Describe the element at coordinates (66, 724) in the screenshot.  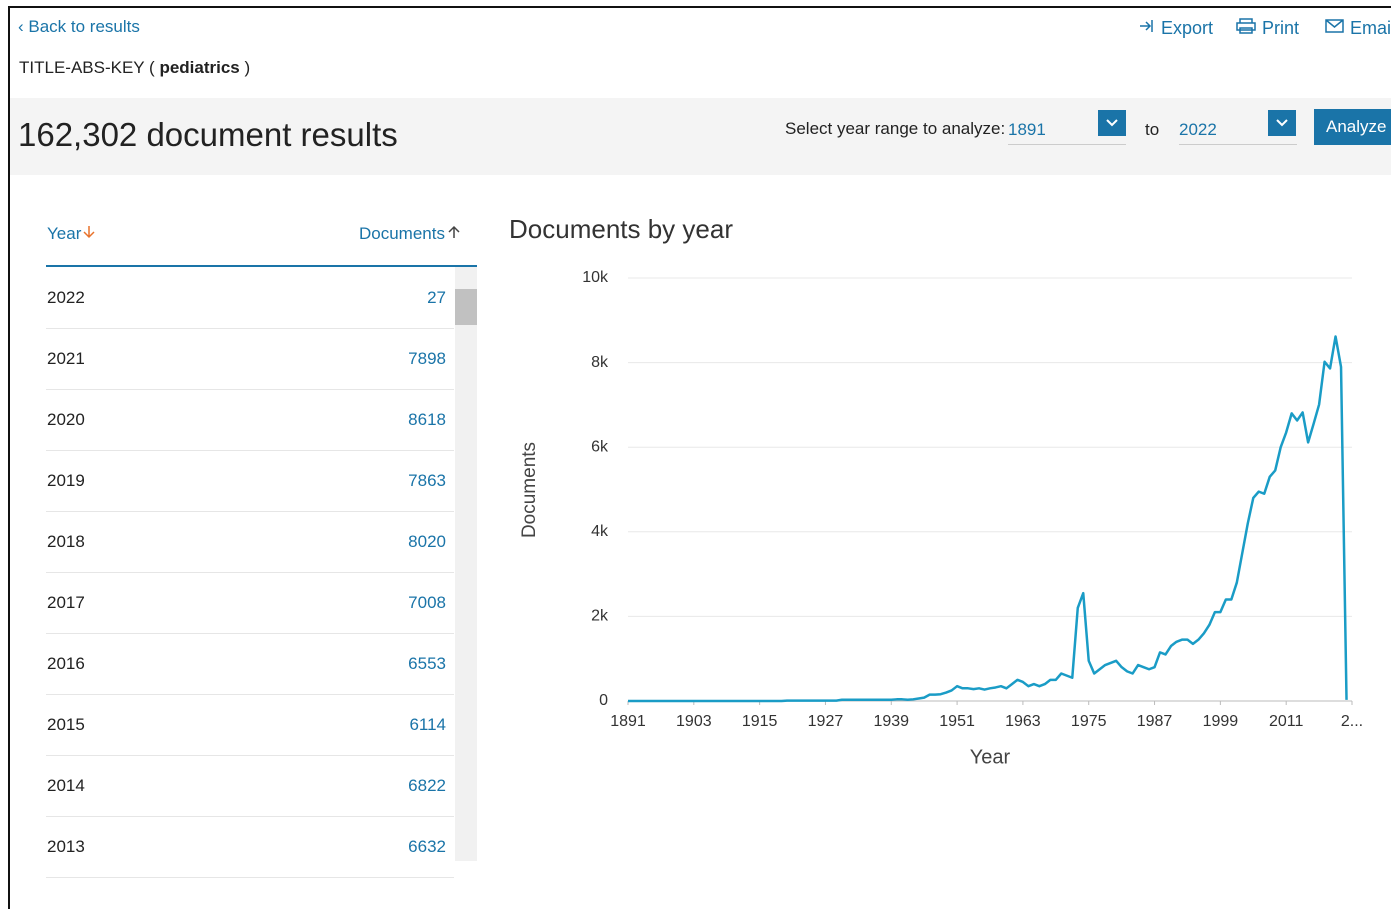
I see `year-cell: 2015` at that location.